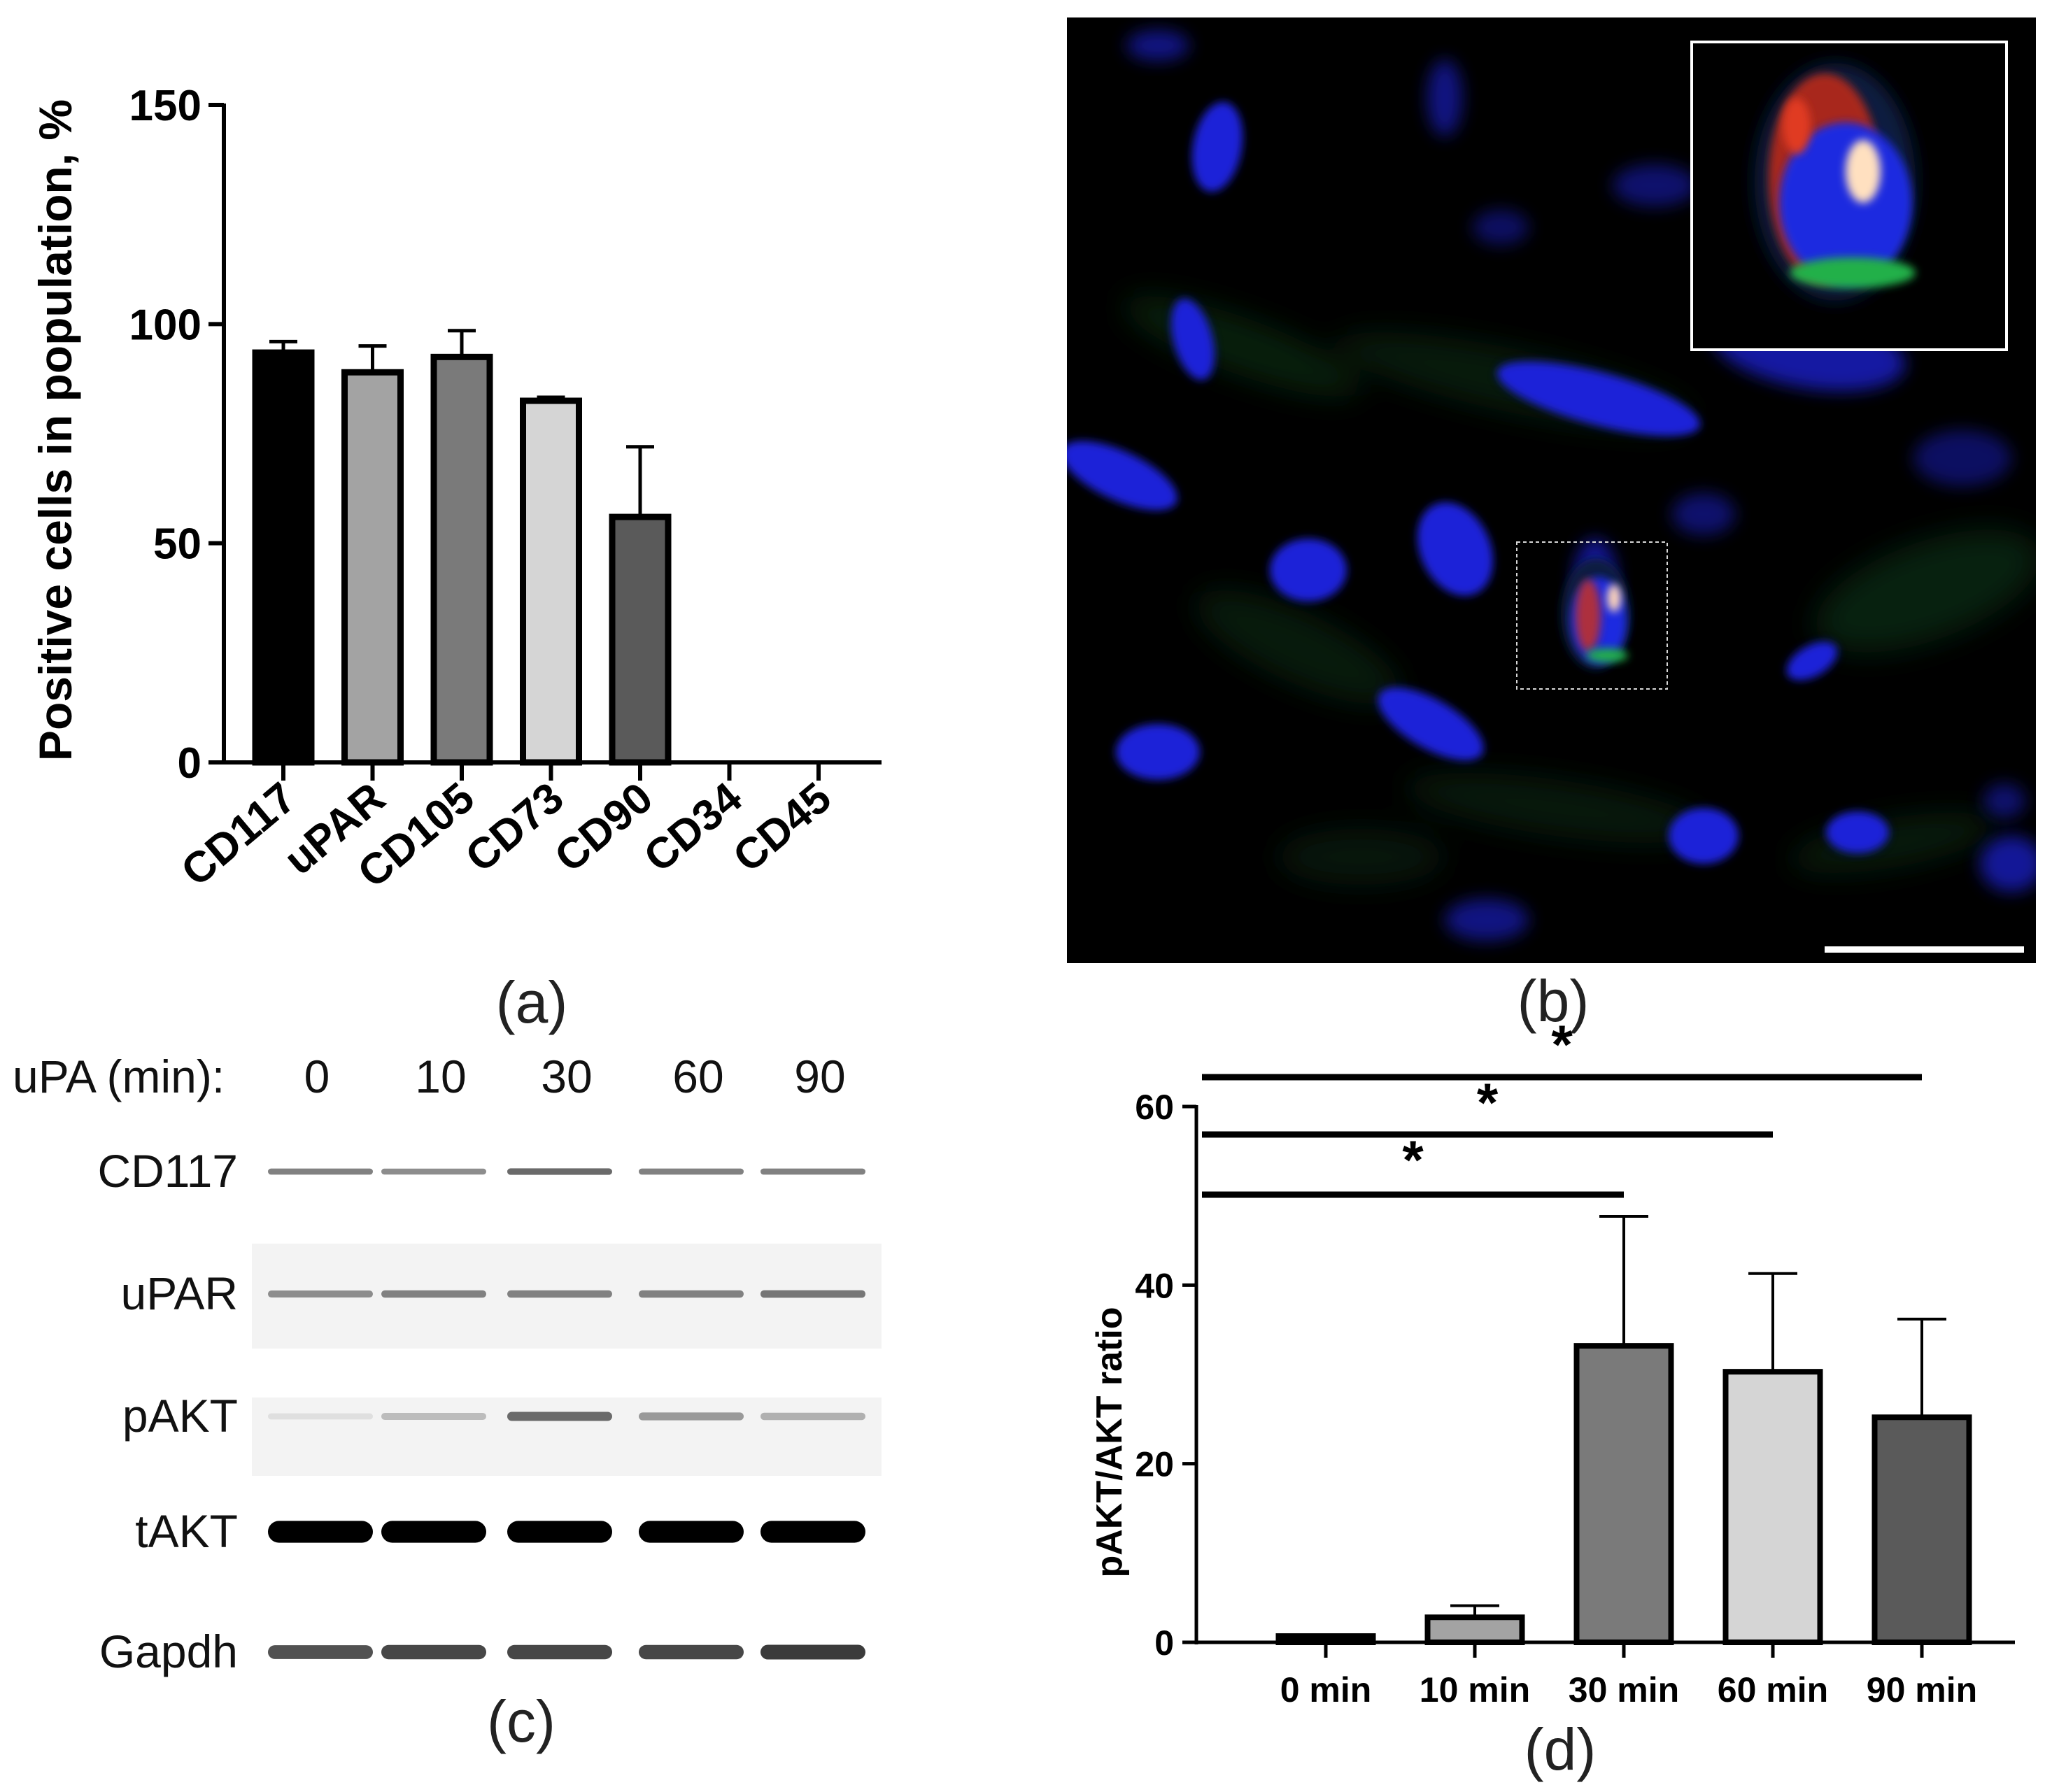 The height and width of the screenshot is (1792, 2052). I want to click on panel-a-bar-upar, so click(372, 567).